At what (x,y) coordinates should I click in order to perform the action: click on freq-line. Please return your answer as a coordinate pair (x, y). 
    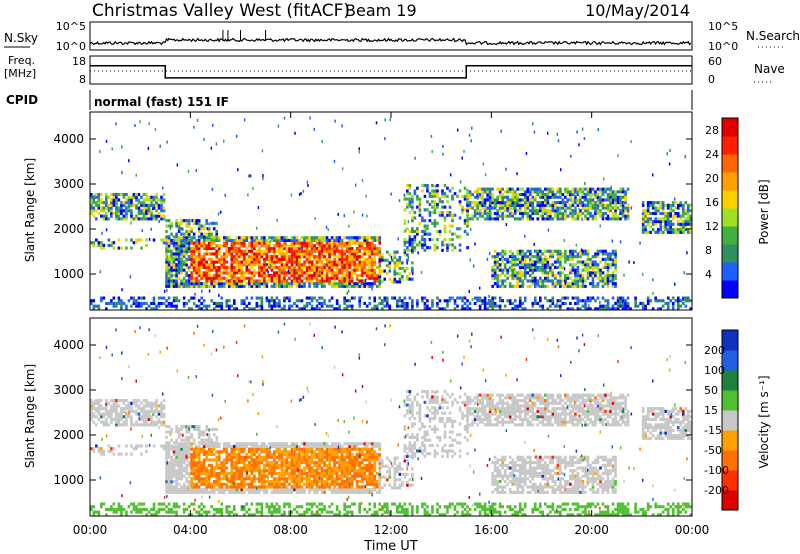
    Looking at the image, I should click on (391, 72).